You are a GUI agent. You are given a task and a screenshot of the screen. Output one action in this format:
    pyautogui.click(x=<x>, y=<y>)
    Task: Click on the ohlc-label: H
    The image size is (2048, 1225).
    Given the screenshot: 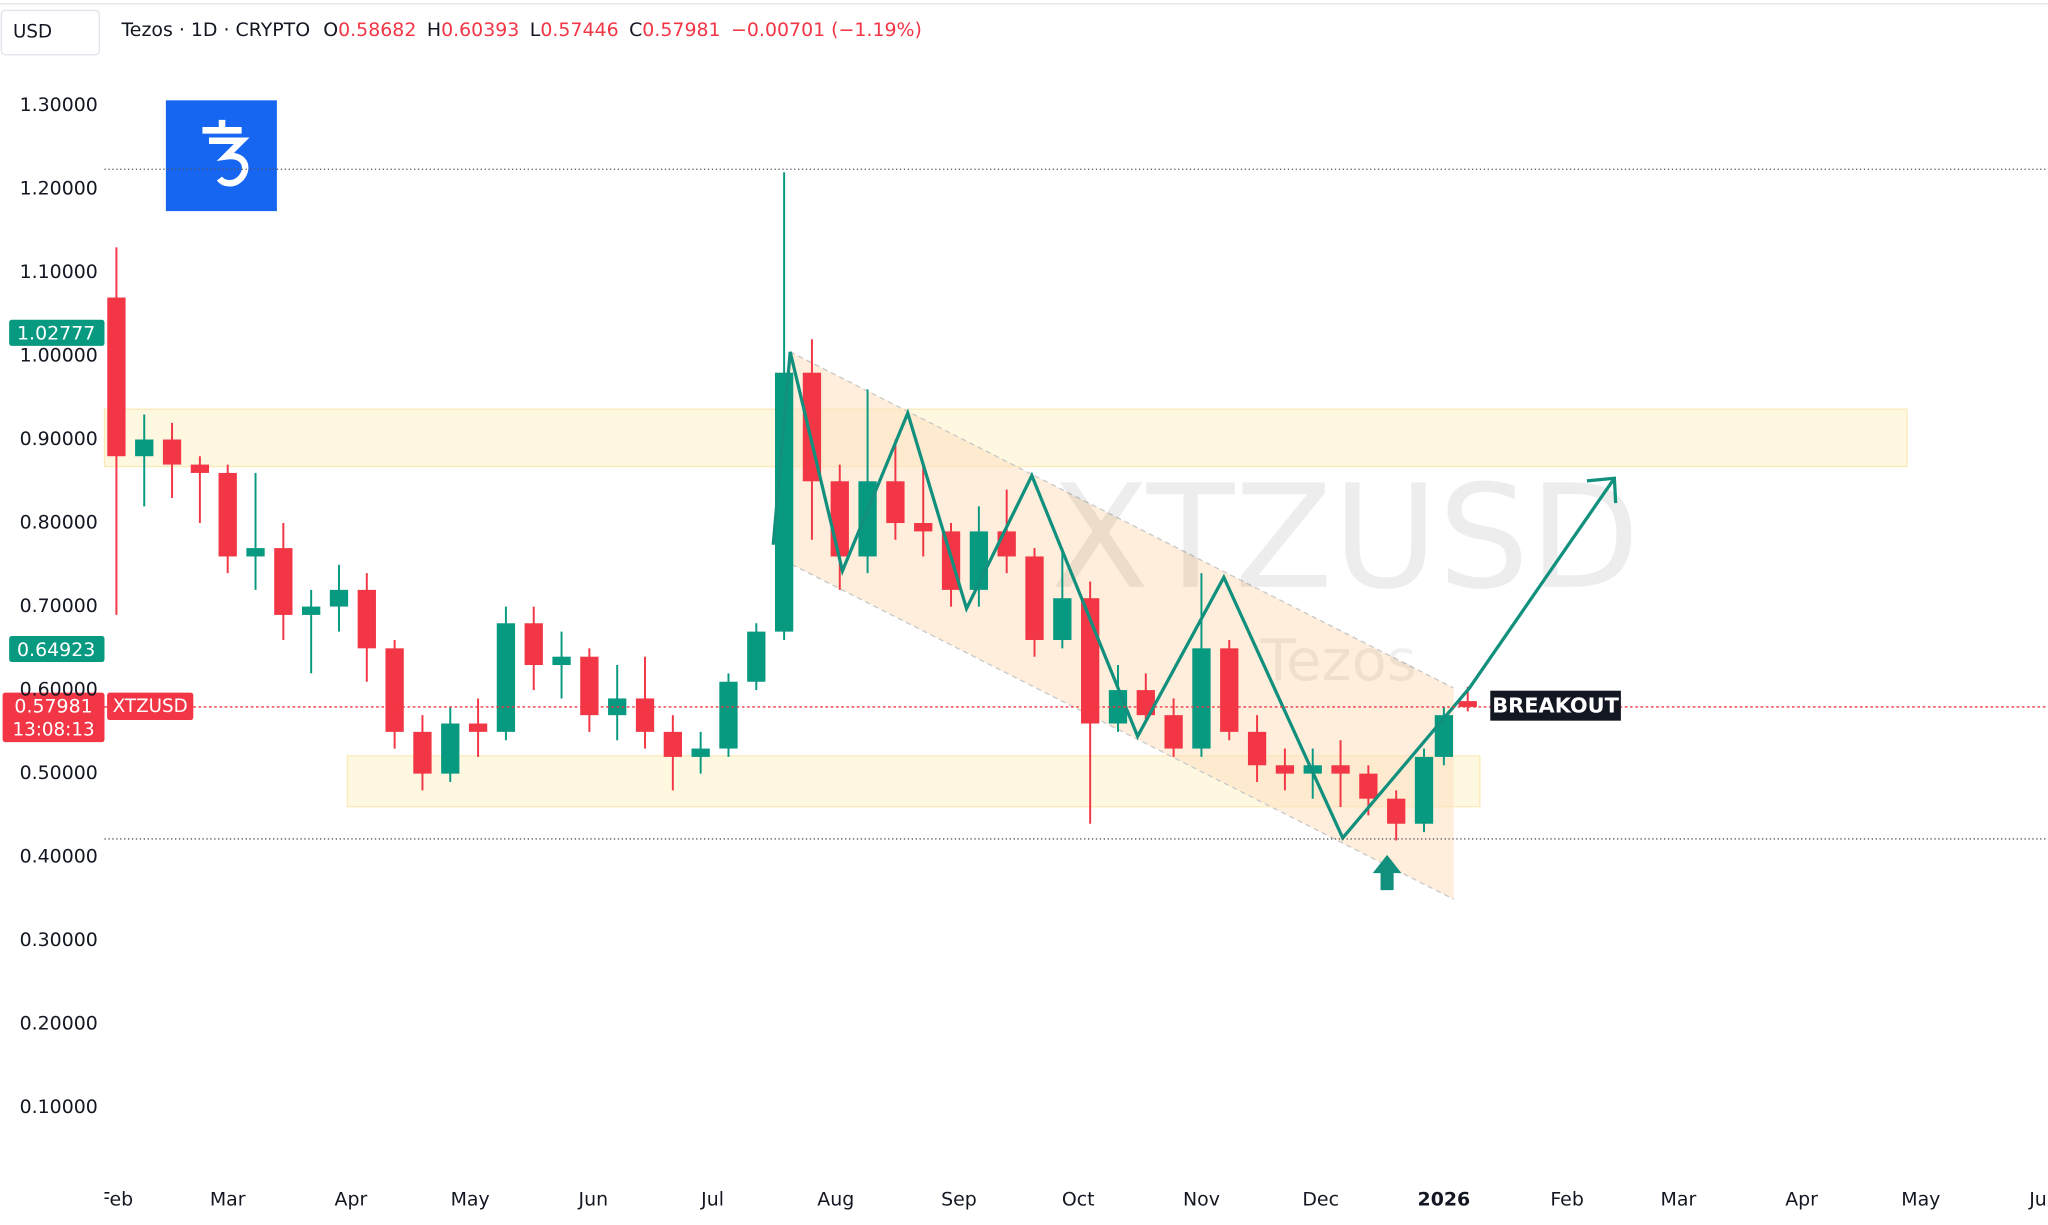 What is the action you would take?
    pyautogui.click(x=434, y=29)
    